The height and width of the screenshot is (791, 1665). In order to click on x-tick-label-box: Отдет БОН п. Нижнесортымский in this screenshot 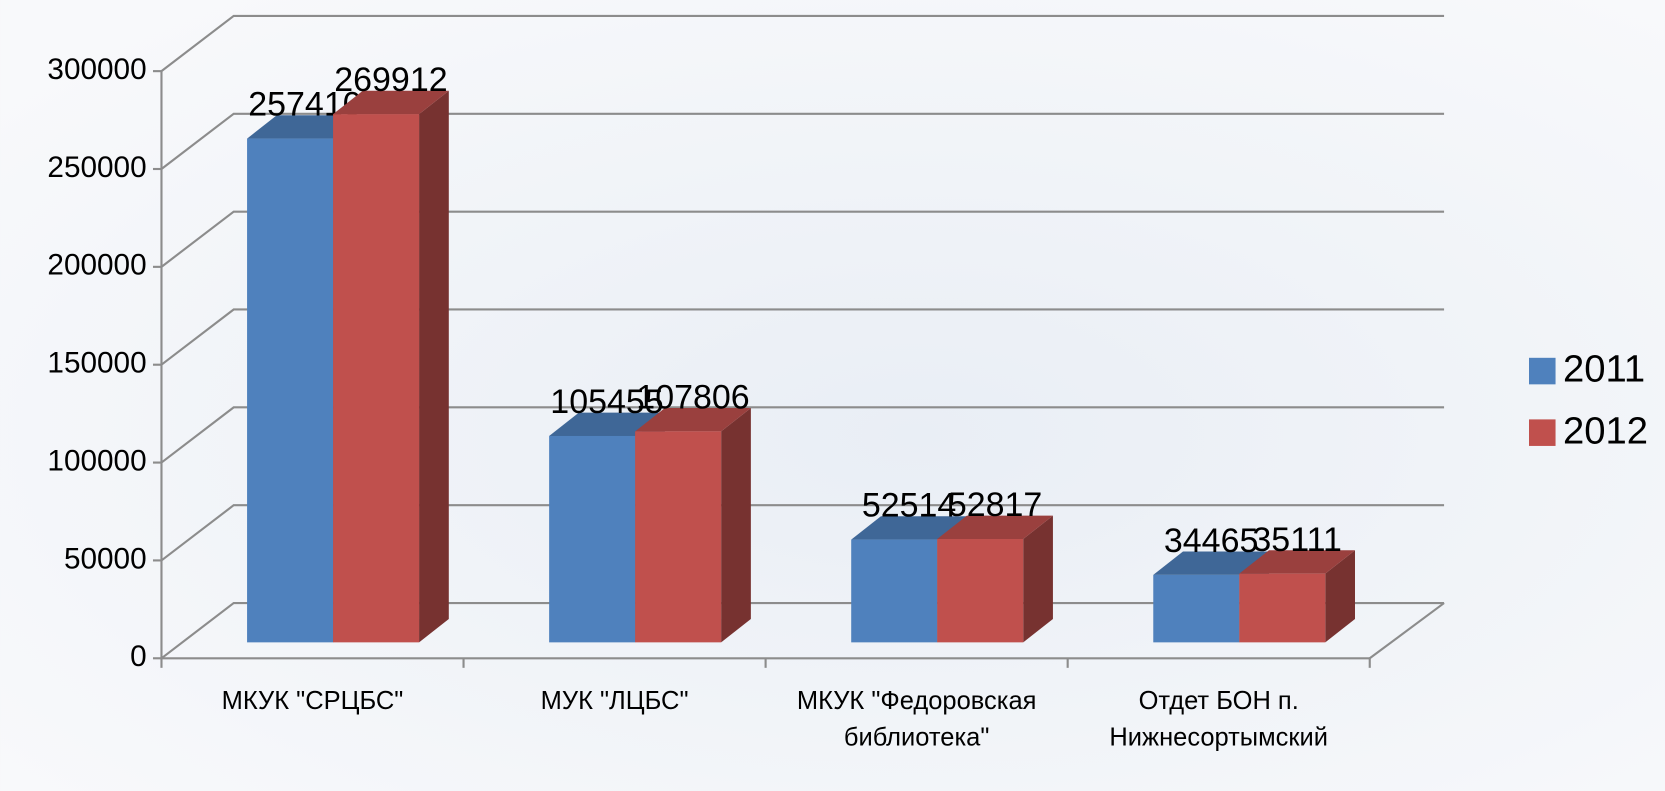, I will do `click(1219, 719)`.